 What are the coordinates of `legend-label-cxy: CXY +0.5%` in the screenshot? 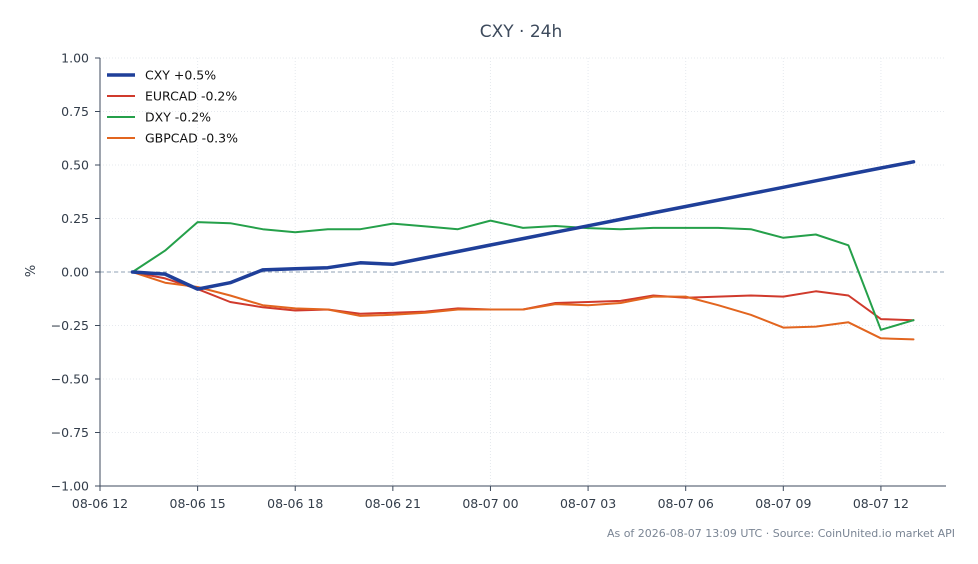 It's located at (180, 75).